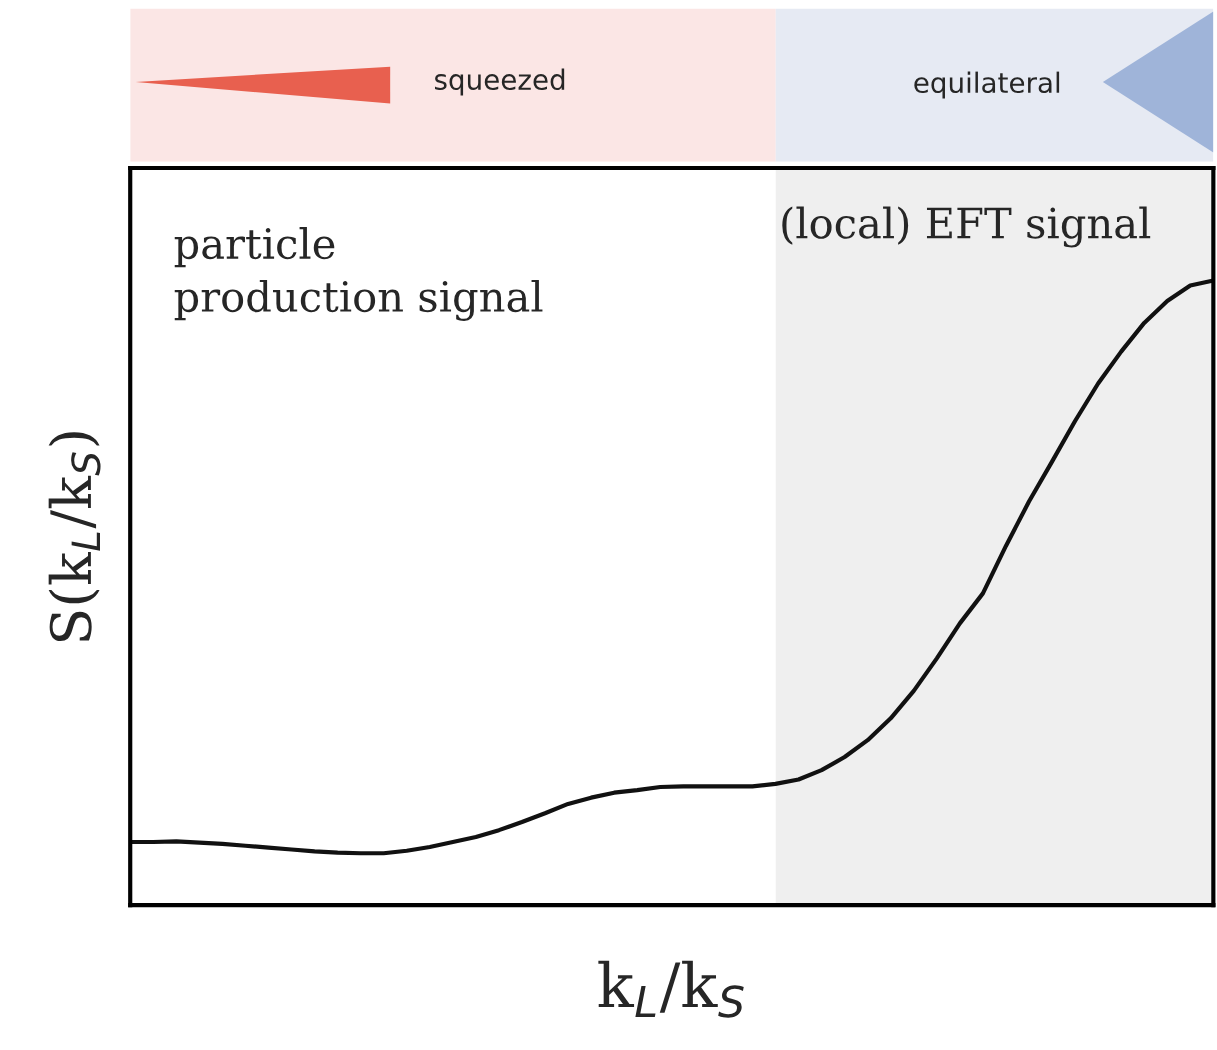 Image resolution: width=1217 pixels, height=1050 pixels. I want to click on text: squeezed, so click(500, 82).